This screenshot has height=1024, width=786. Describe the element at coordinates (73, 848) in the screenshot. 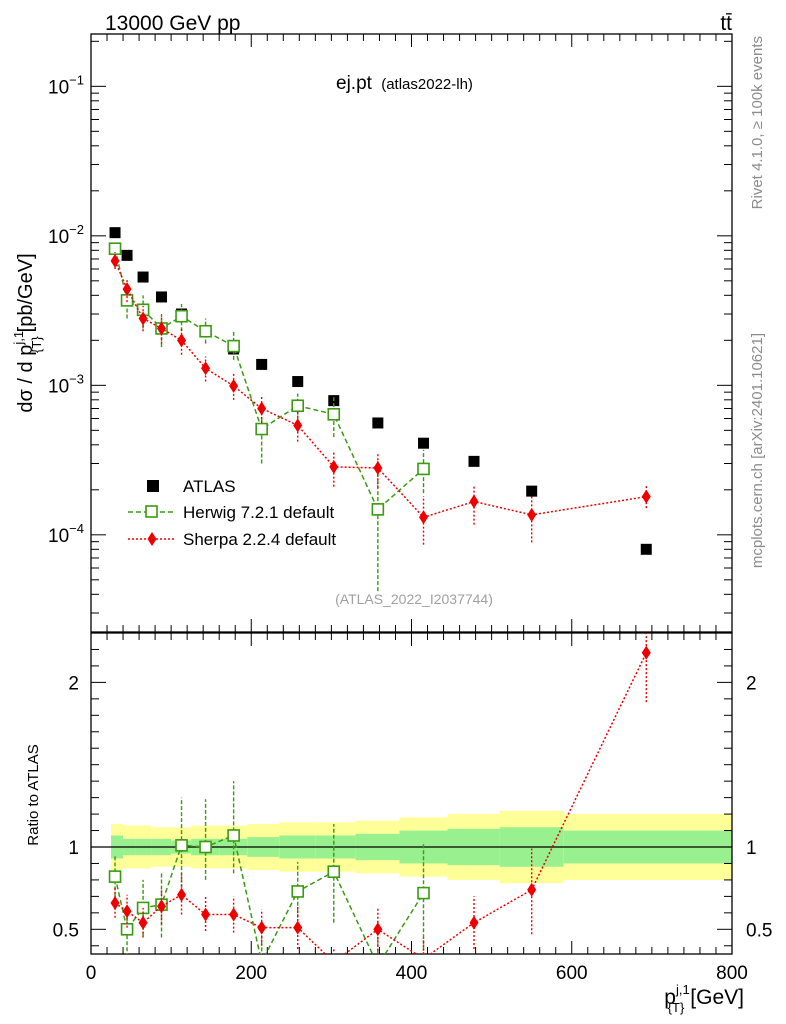

I see `ratio-y-tick-label-left-1: 1` at that location.